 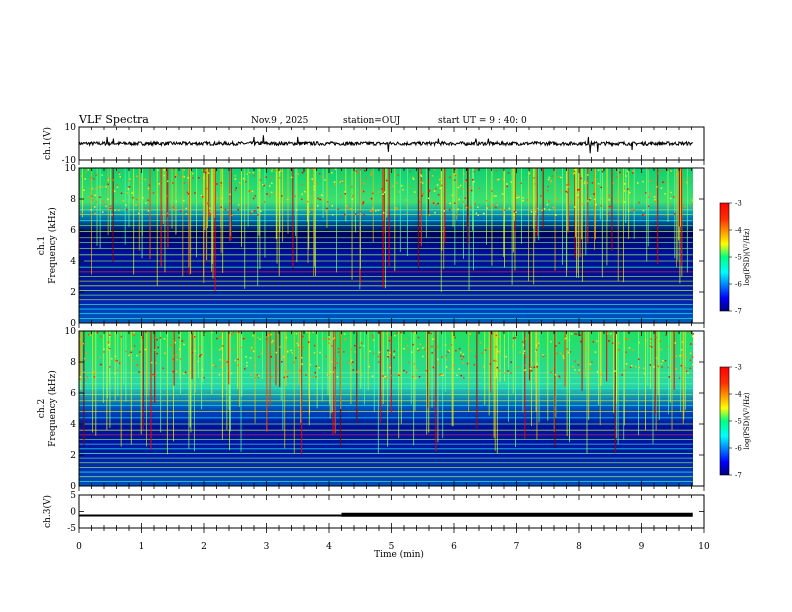 What do you see at coordinates (42, 245) in the screenshot?
I see `y-axis-label: ch.1` at bounding box center [42, 245].